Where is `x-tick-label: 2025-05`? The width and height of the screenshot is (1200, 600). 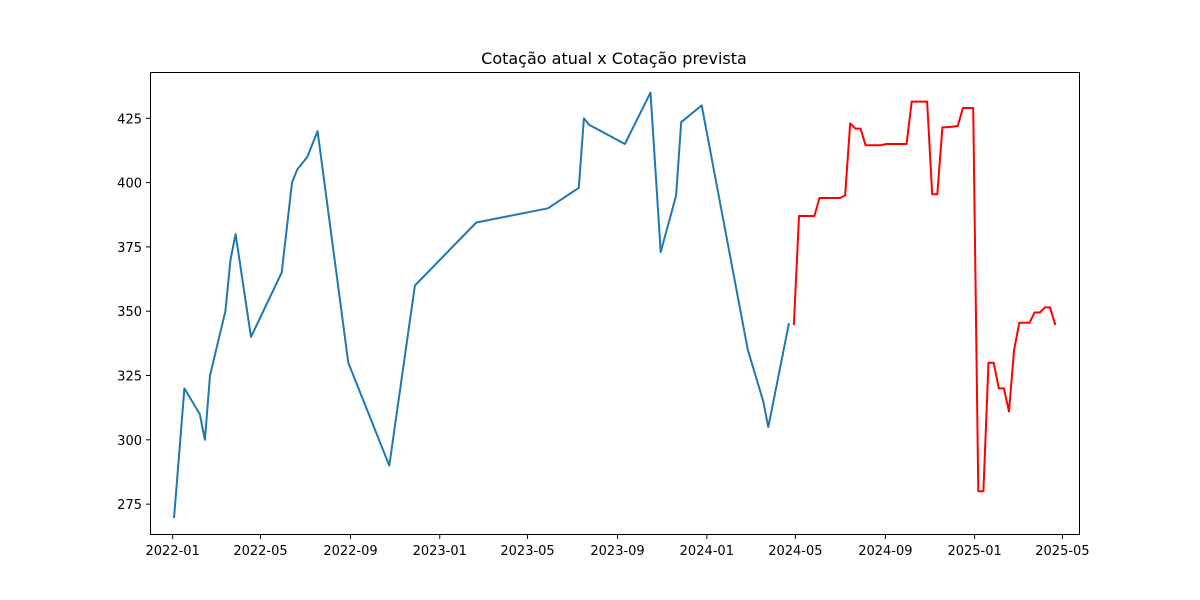 x-tick-label: 2025-05 is located at coordinates (1062, 551).